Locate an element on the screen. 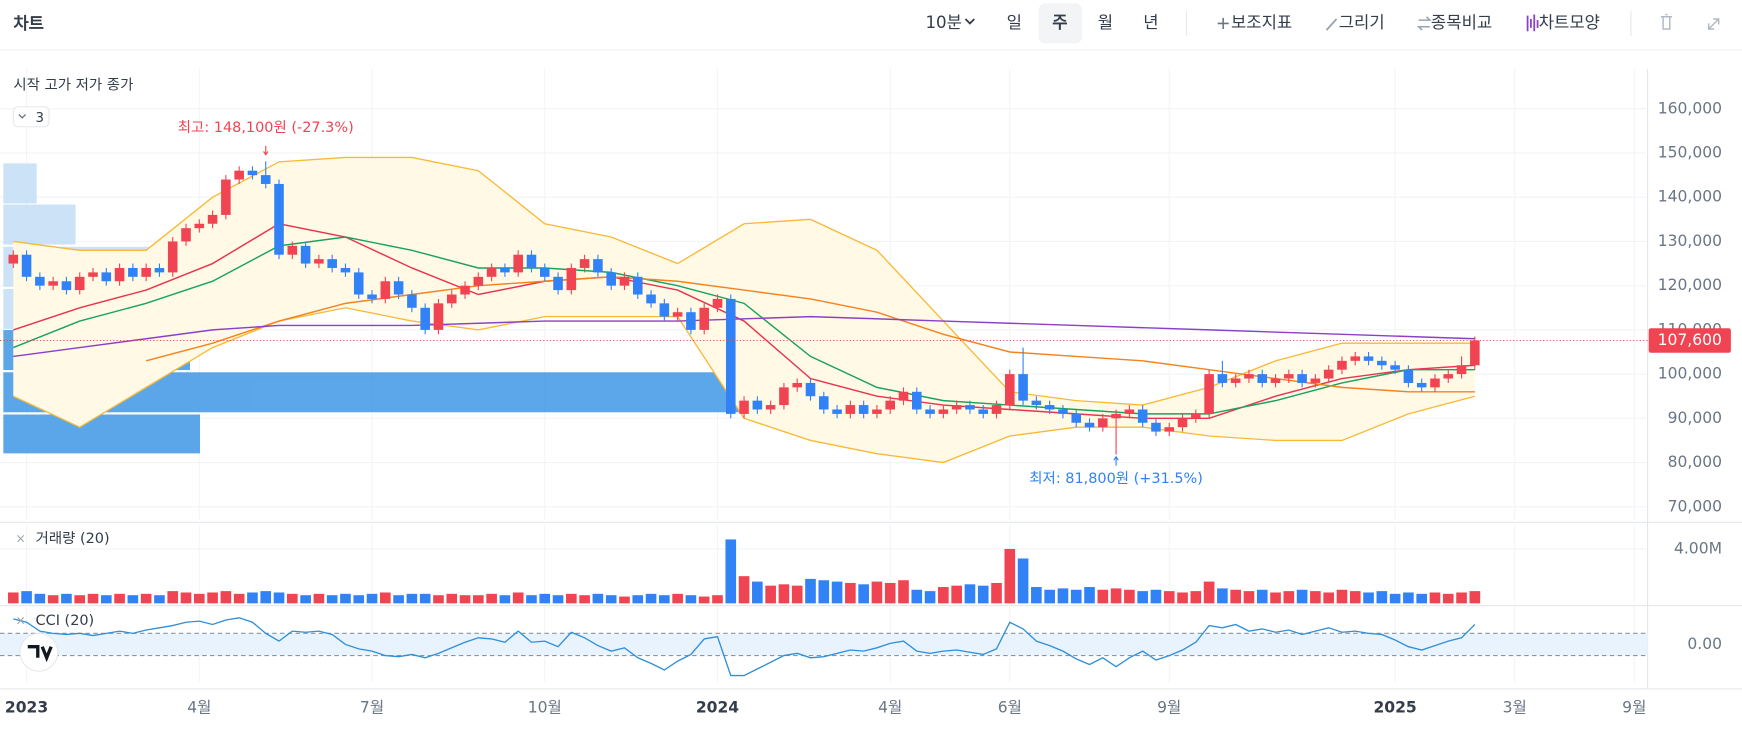 The height and width of the screenshot is (729, 1742). period-tab: 년 is located at coordinates (1150, 22).